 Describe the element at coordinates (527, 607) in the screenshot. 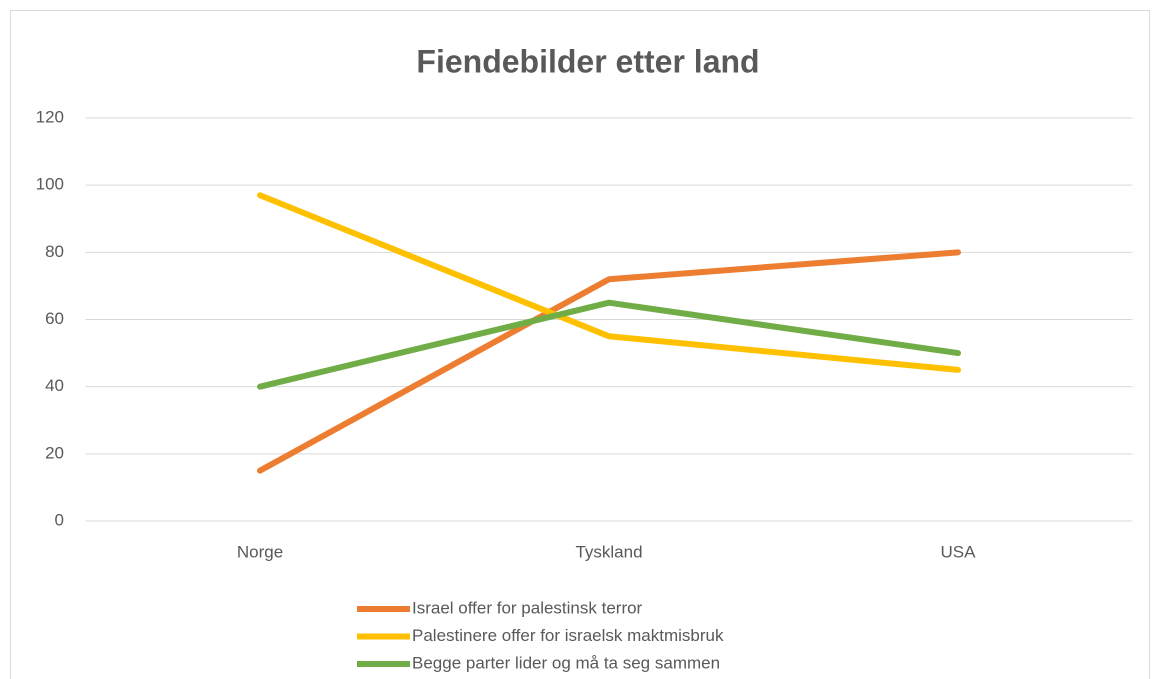

I see `legend-label: Israel offer for palestinsk terror` at that location.